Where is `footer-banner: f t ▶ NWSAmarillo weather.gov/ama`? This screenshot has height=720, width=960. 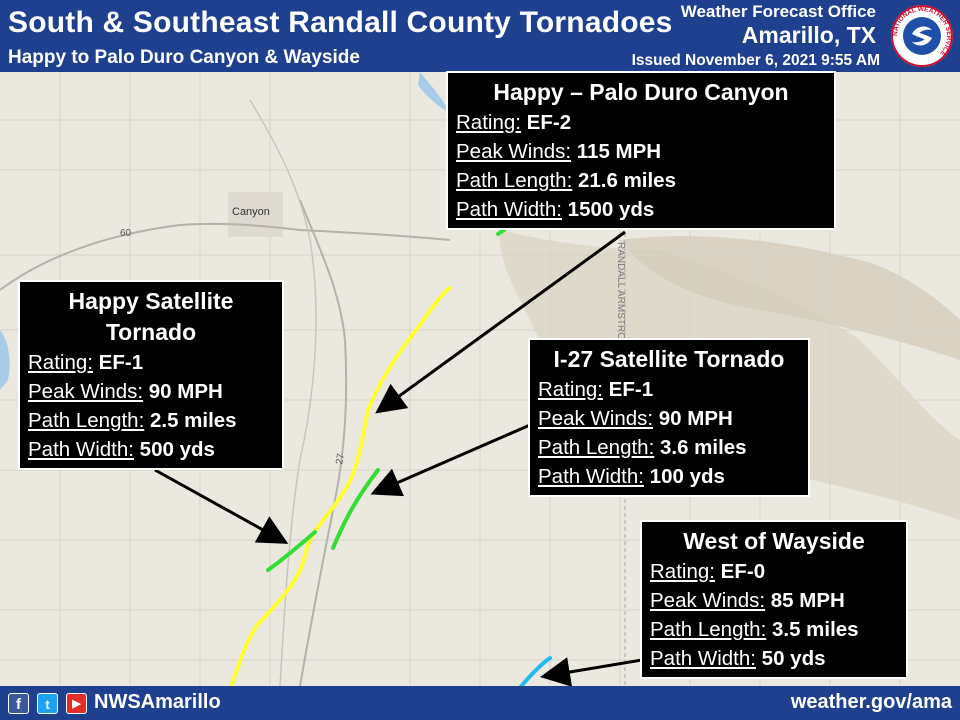
footer-banner: f t ▶ NWSAmarillo weather.gov/ama is located at coordinates (480, 703).